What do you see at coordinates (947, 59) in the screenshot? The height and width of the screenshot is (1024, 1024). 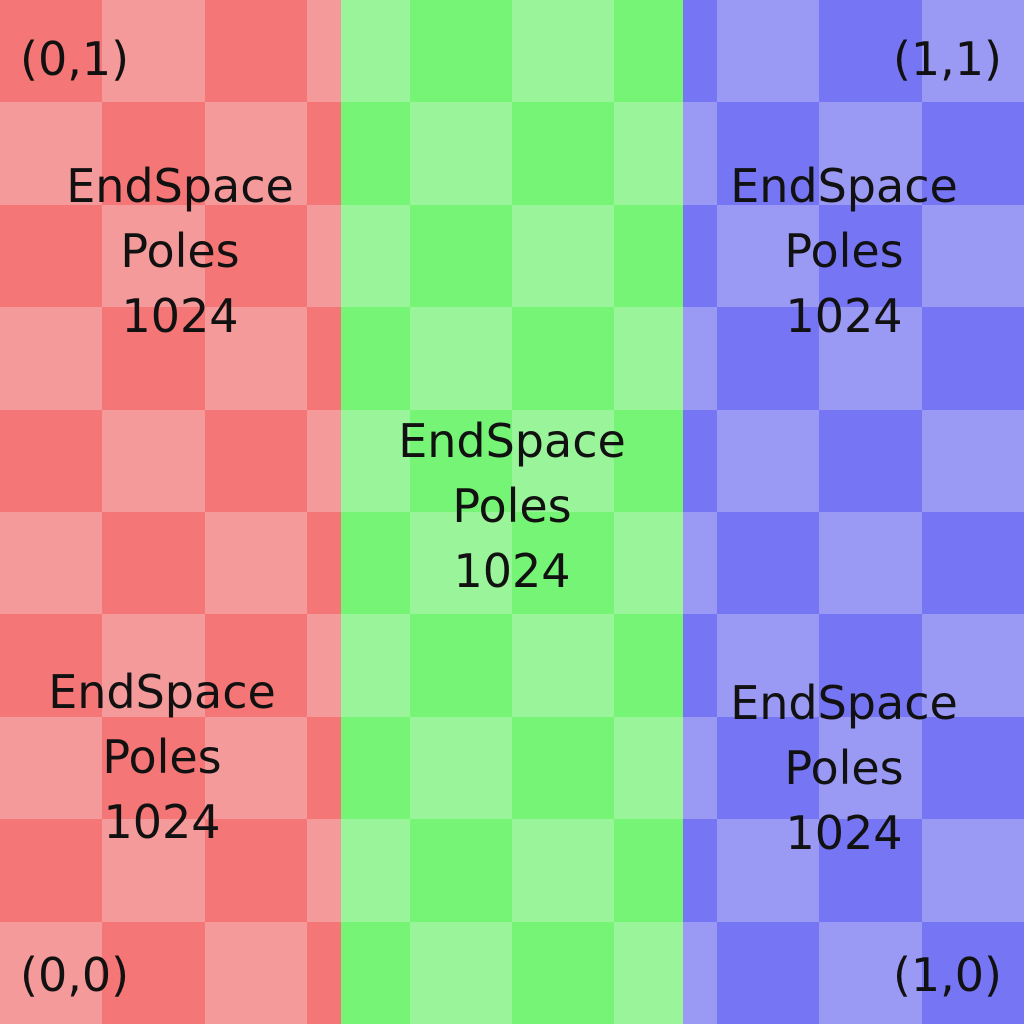 I see `corner-label-top-right: (1,1)` at bounding box center [947, 59].